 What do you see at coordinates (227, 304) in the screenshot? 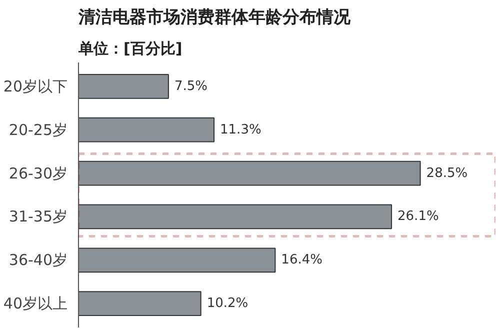
I see `data-label: 10.2%` at bounding box center [227, 304].